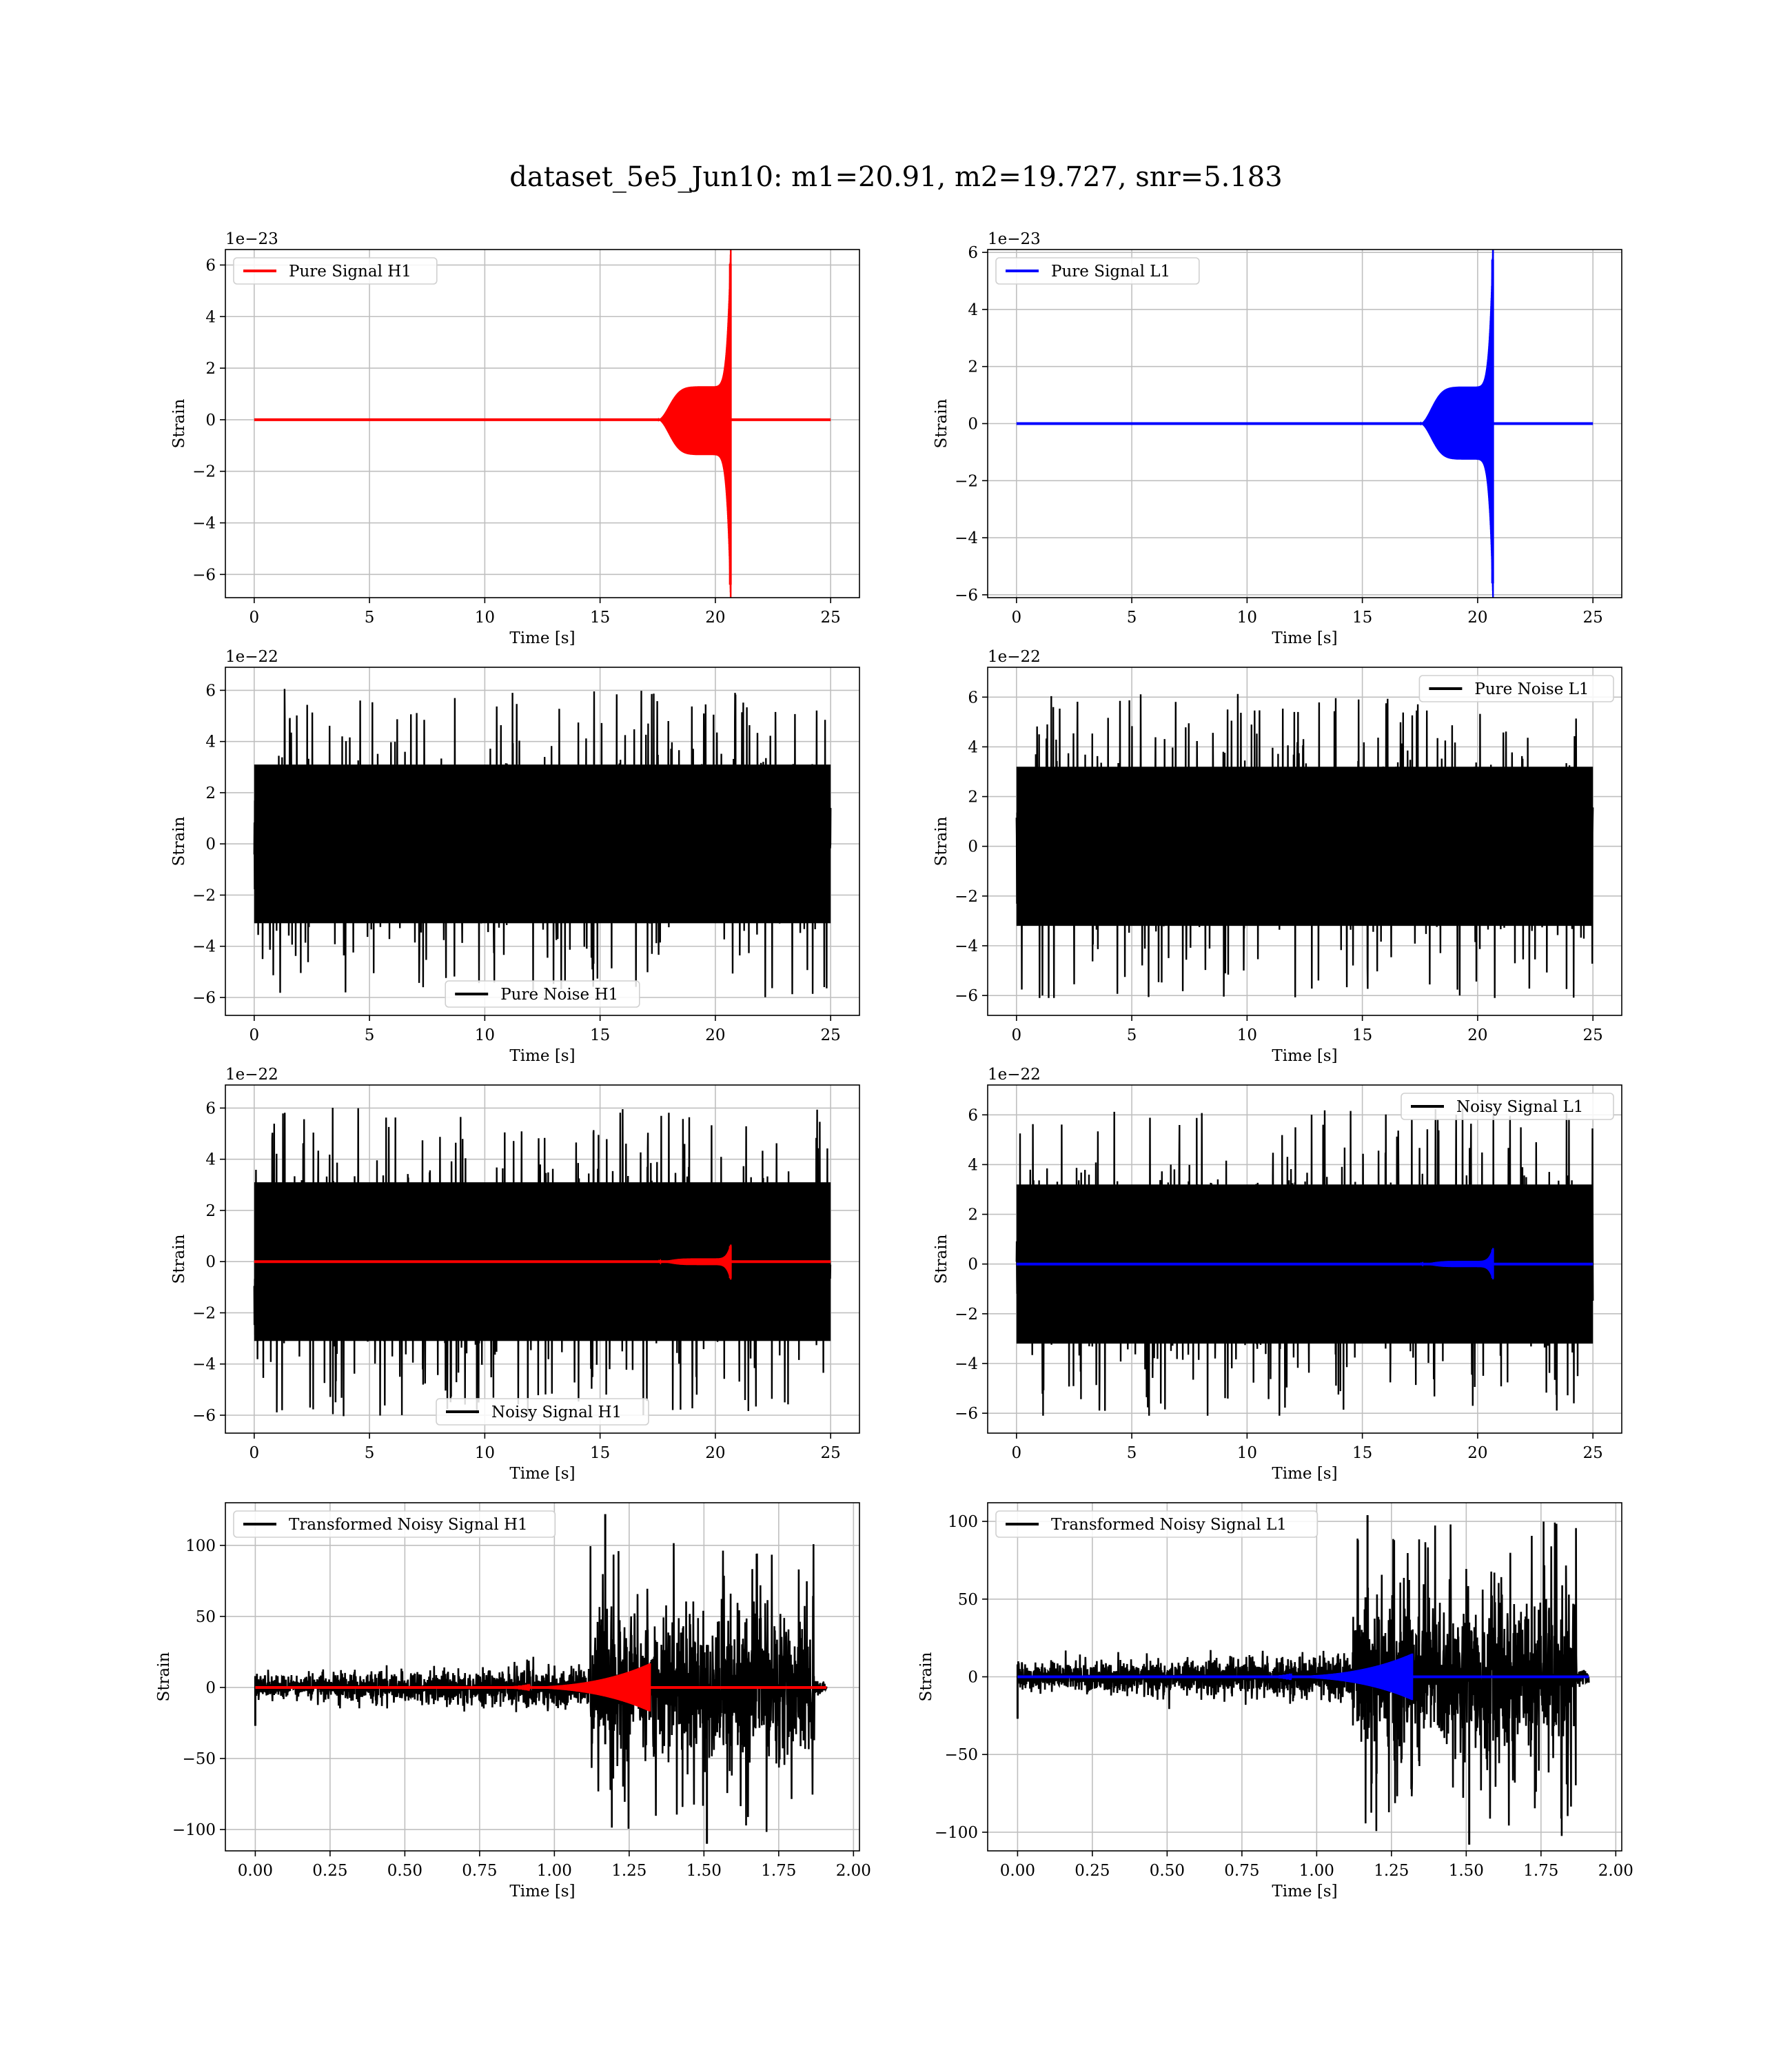 The height and width of the screenshot is (2068, 1792). Describe the element at coordinates (409, 1525) in the screenshot. I see `legend-label: Transformed Noisy Signal H1` at that location.